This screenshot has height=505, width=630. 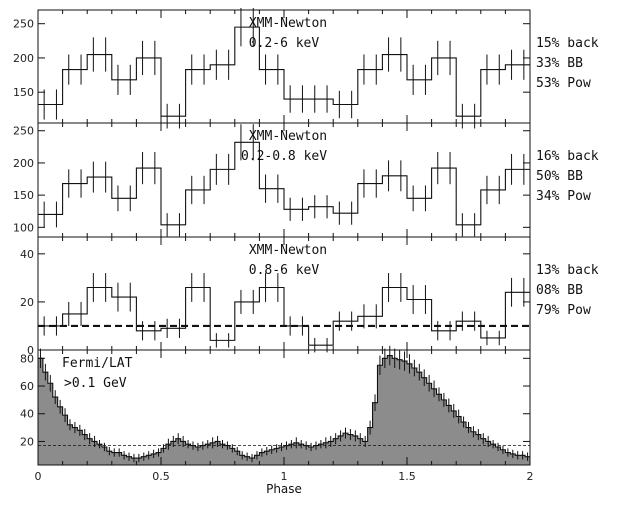 What do you see at coordinates (284, 489) in the screenshot?
I see `x-axis-label: Phase` at bounding box center [284, 489].